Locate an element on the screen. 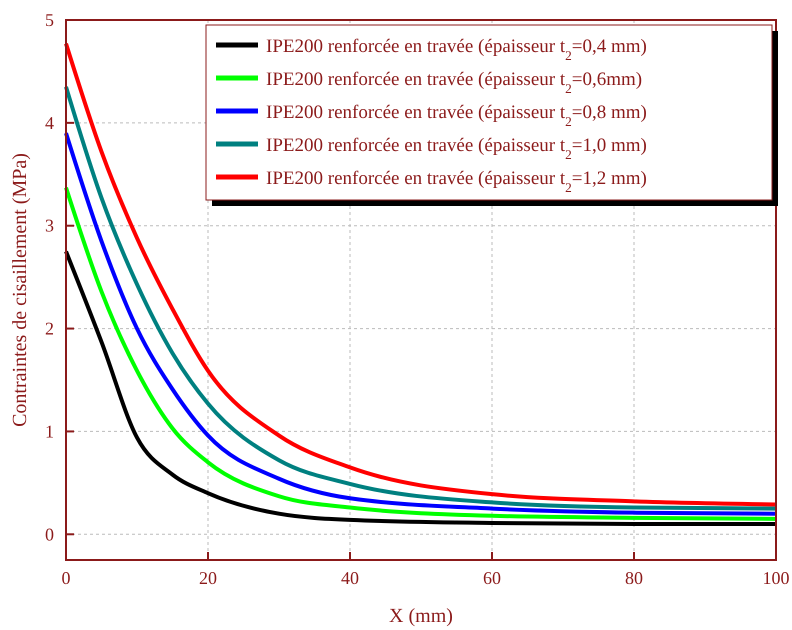  x-axis-title: X (mm) is located at coordinates (421, 616).